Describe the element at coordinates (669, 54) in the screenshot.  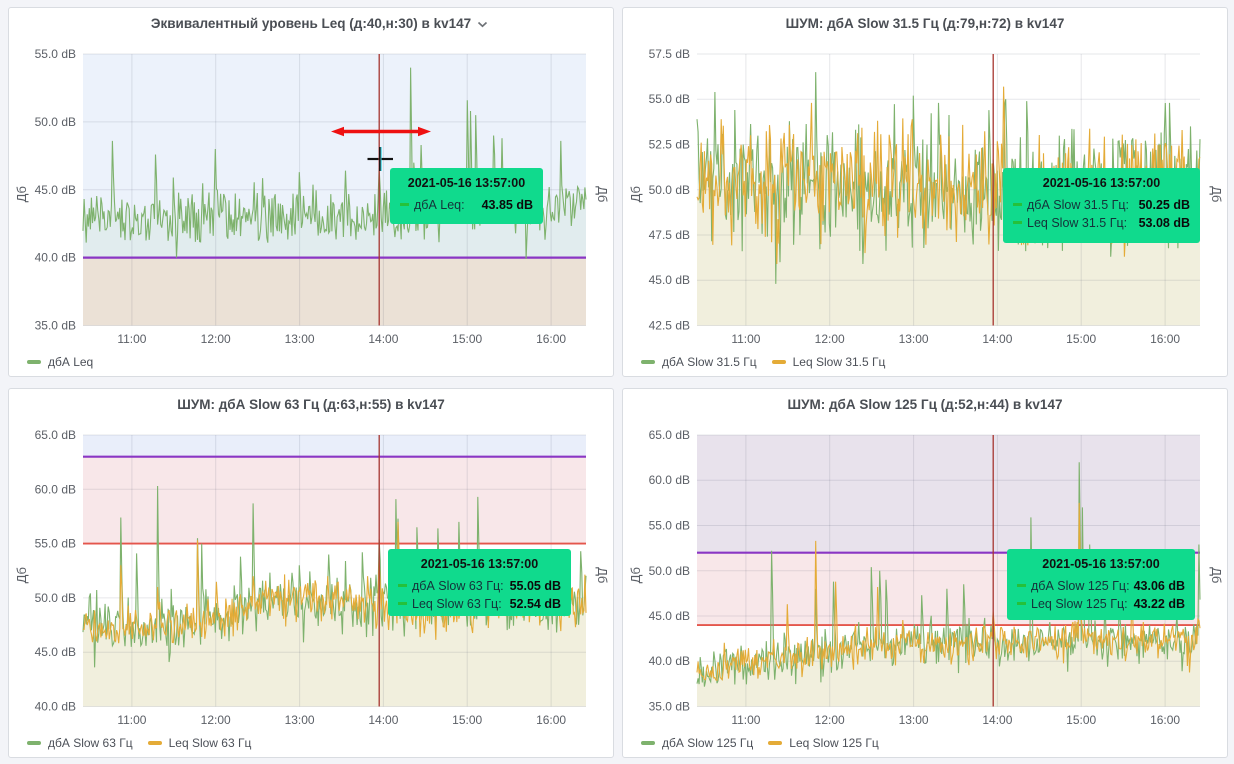
I see `svg-text: 57.5 dB` at that location.